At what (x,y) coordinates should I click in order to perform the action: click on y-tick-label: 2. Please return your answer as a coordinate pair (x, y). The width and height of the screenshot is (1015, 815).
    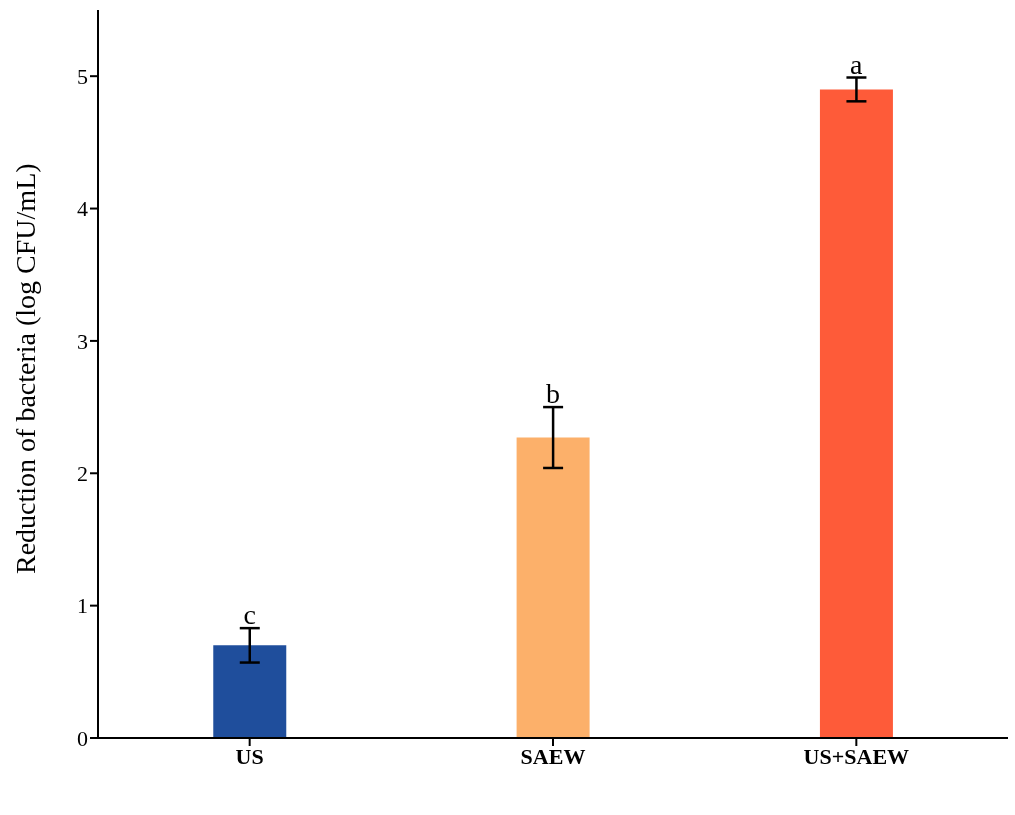
    Looking at the image, I should click on (82, 474).